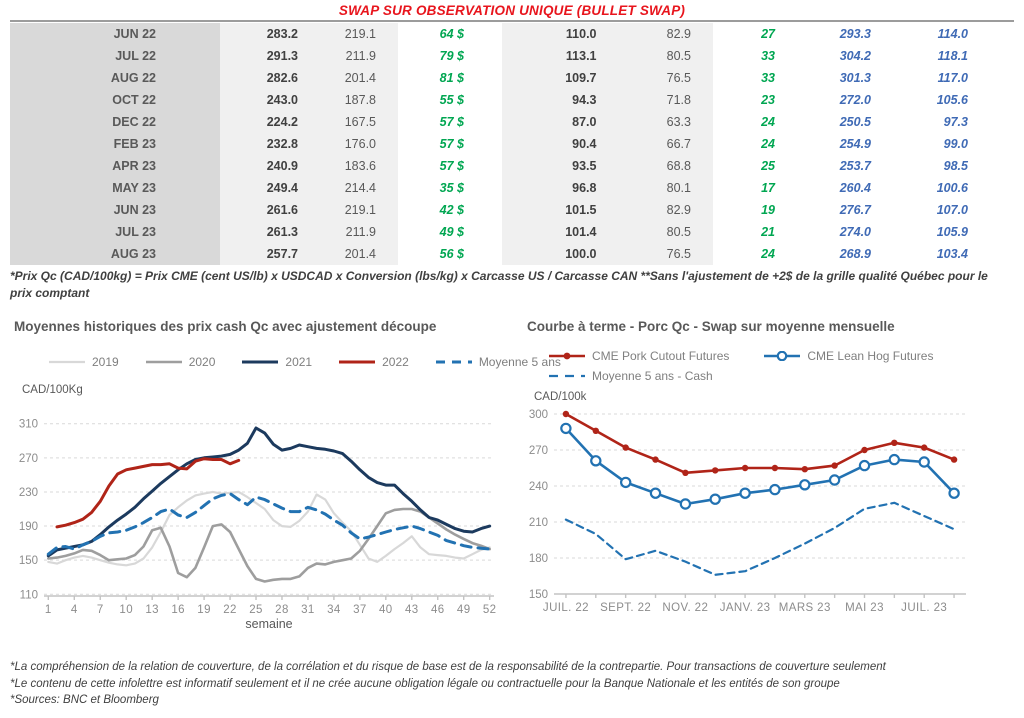 The width and height of the screenshot is (1024, 718). Describe the element at coordinates (584, 188) in the screenshot. I see `table-value: 96.8` at that location.